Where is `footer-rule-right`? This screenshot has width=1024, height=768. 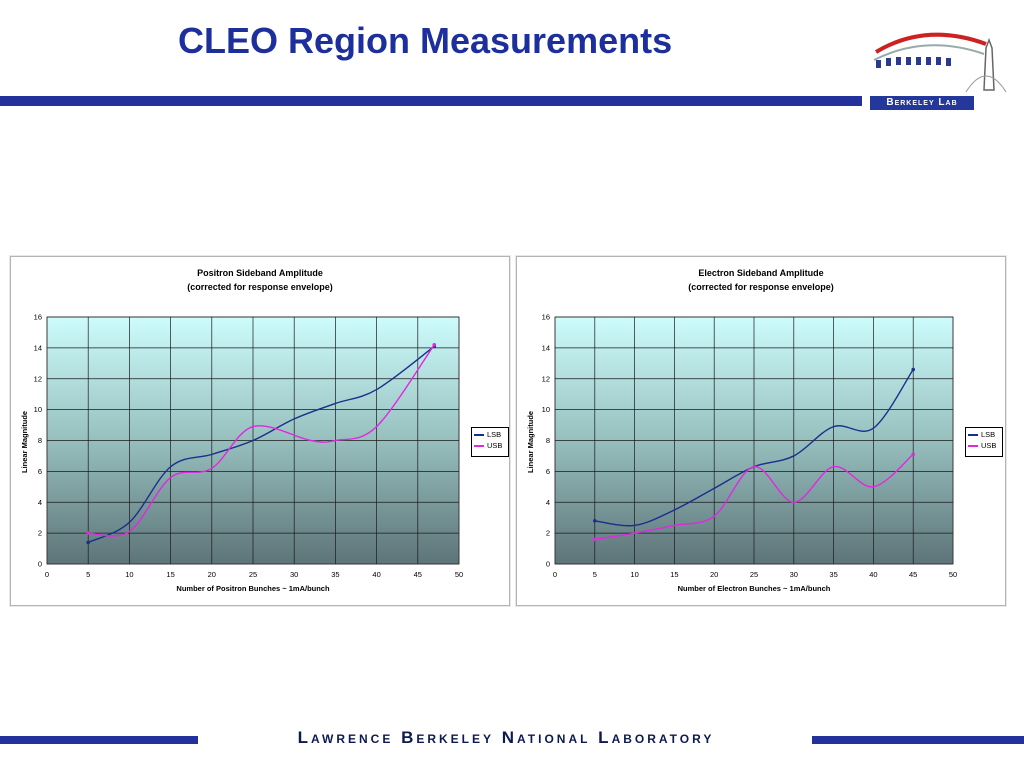
footer-rule-right is located at coordinates (918, 740).